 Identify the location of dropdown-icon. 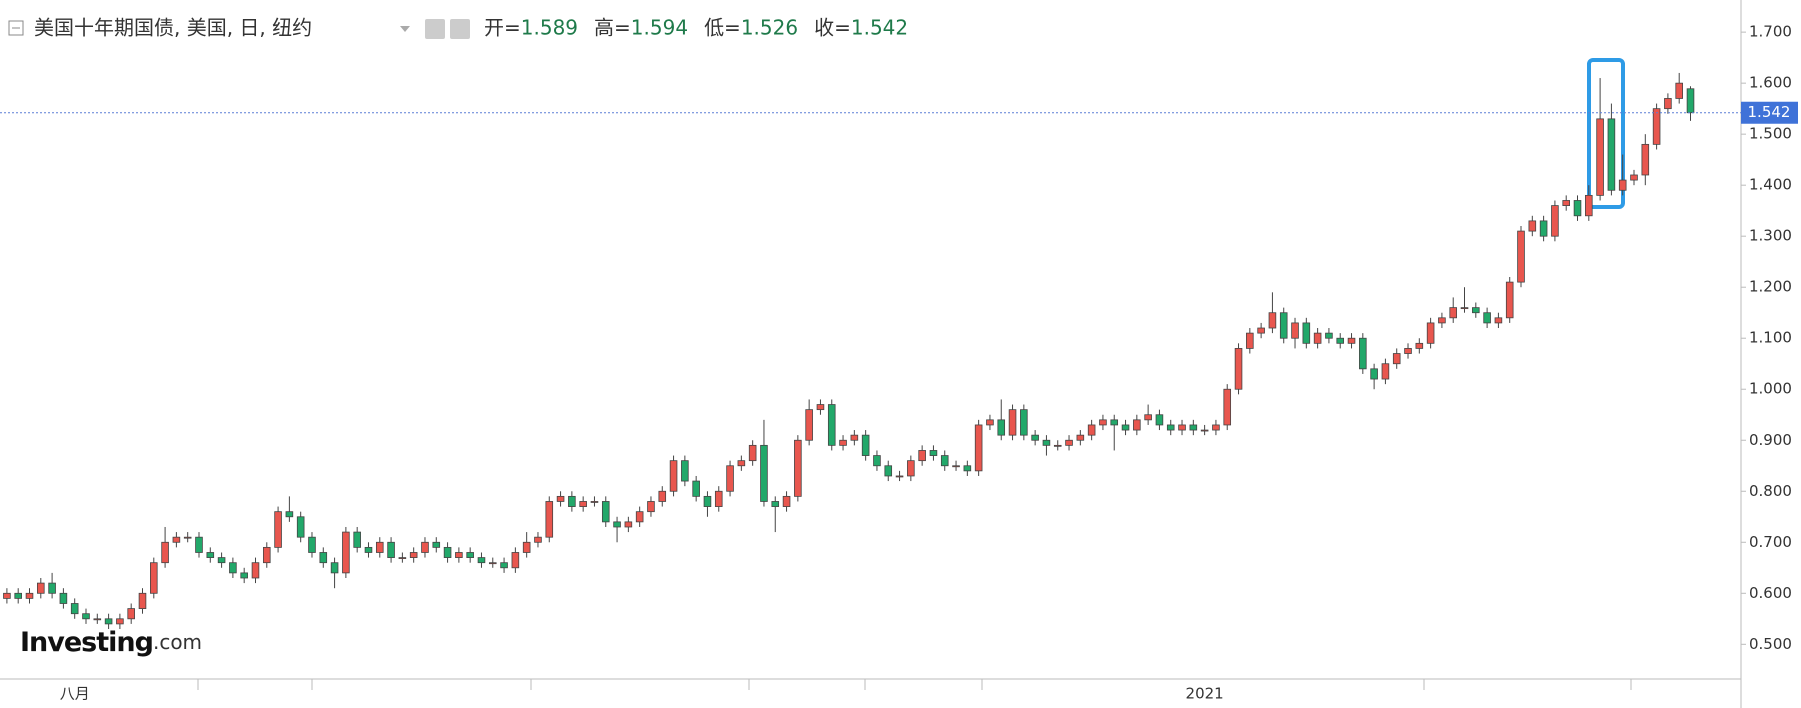
(405, 29).